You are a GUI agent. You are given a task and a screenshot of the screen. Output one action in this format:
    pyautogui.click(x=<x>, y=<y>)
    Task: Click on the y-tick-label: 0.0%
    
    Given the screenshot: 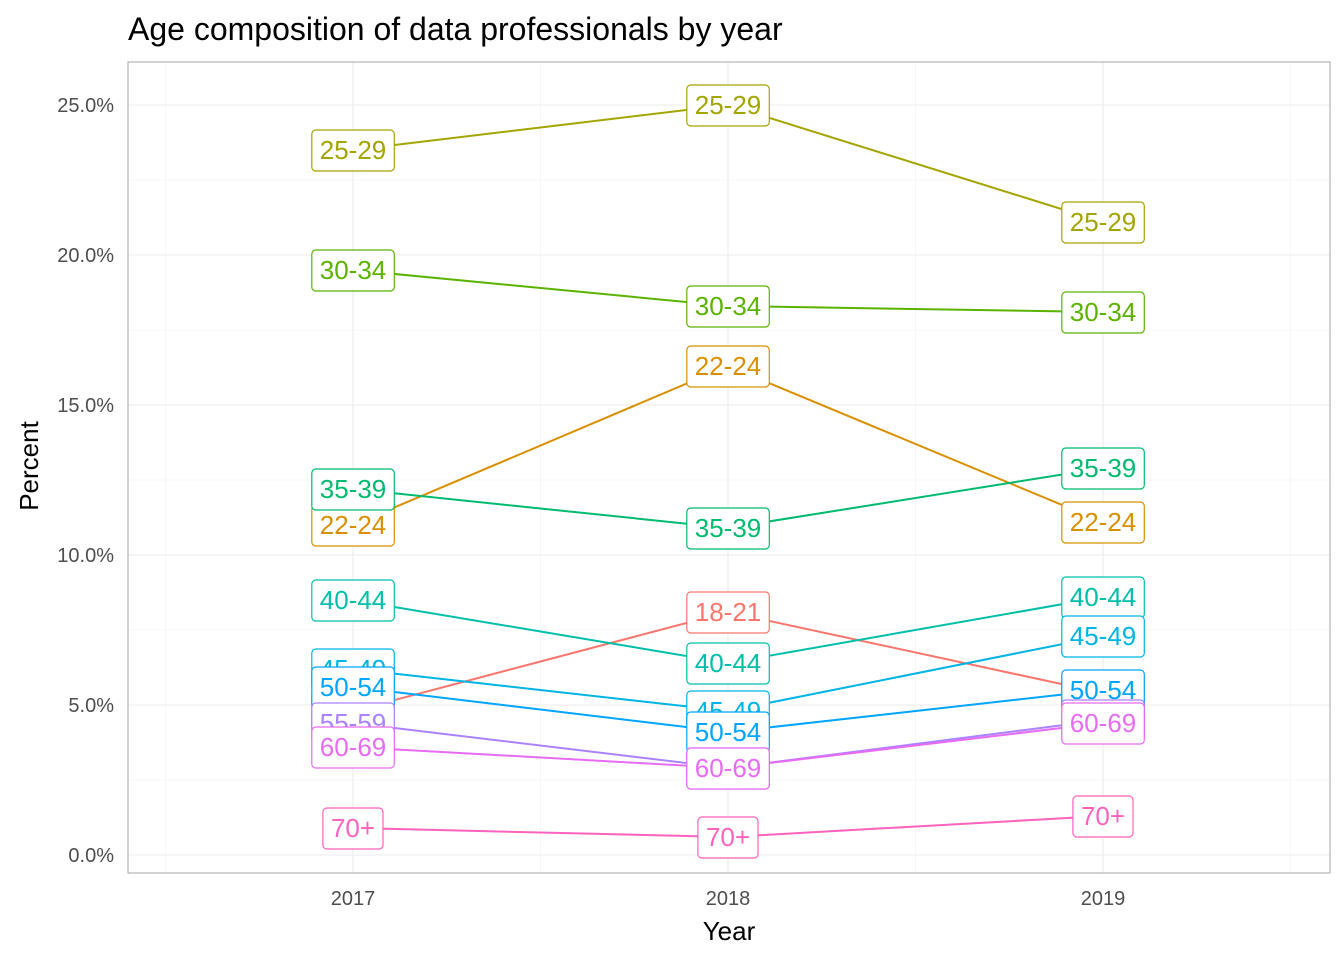 What is the action you would take?
    pyautogui.click(x=91, y=856)
    